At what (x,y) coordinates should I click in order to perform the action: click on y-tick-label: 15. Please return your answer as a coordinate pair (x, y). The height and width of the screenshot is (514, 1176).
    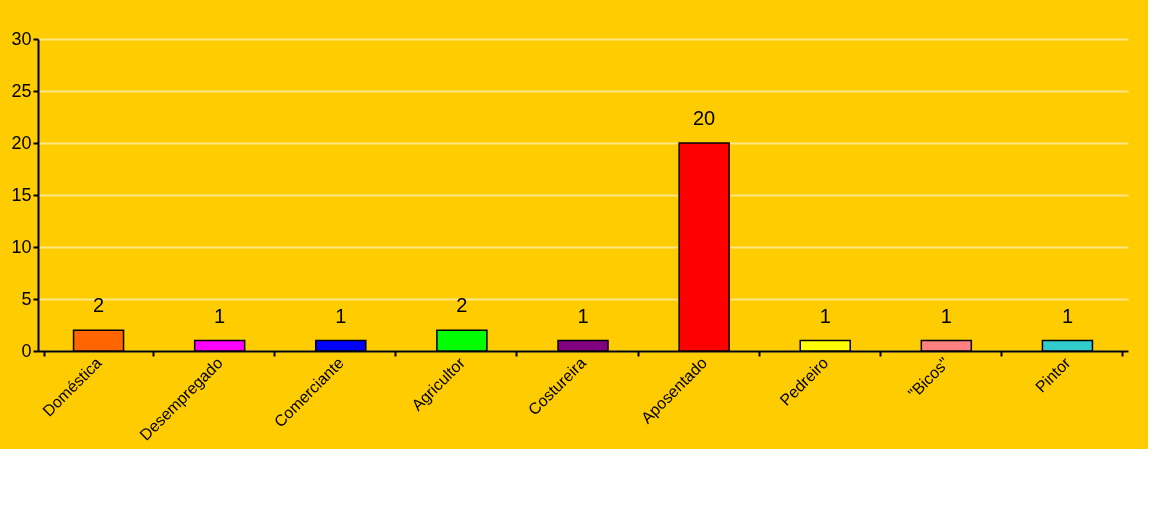
    Looking at the image, I should click on (21, 194).